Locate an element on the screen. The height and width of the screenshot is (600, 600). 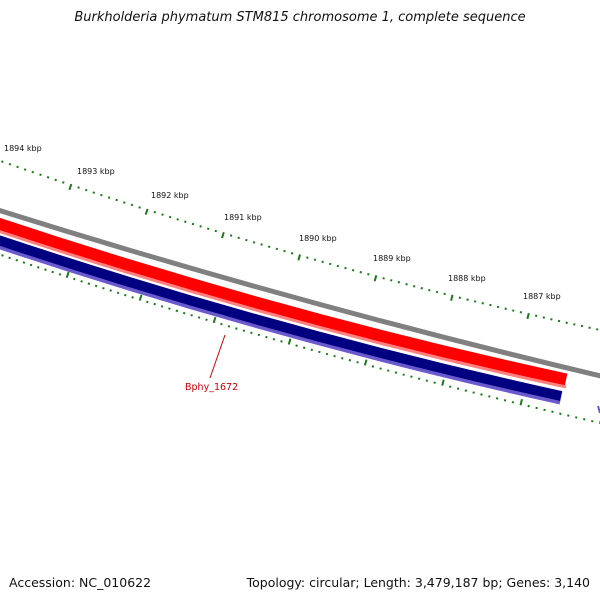
gene-label-bphy-1672: Bphy_1672 is located at coordinates (211, 387).